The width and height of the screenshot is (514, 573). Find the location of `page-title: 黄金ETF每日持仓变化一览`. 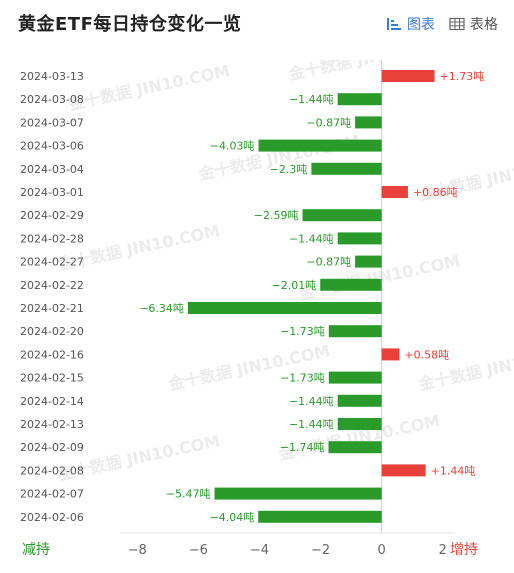

page-title: 黄金ETF每日持仓变化一览 is located at coordinates (130, 24).